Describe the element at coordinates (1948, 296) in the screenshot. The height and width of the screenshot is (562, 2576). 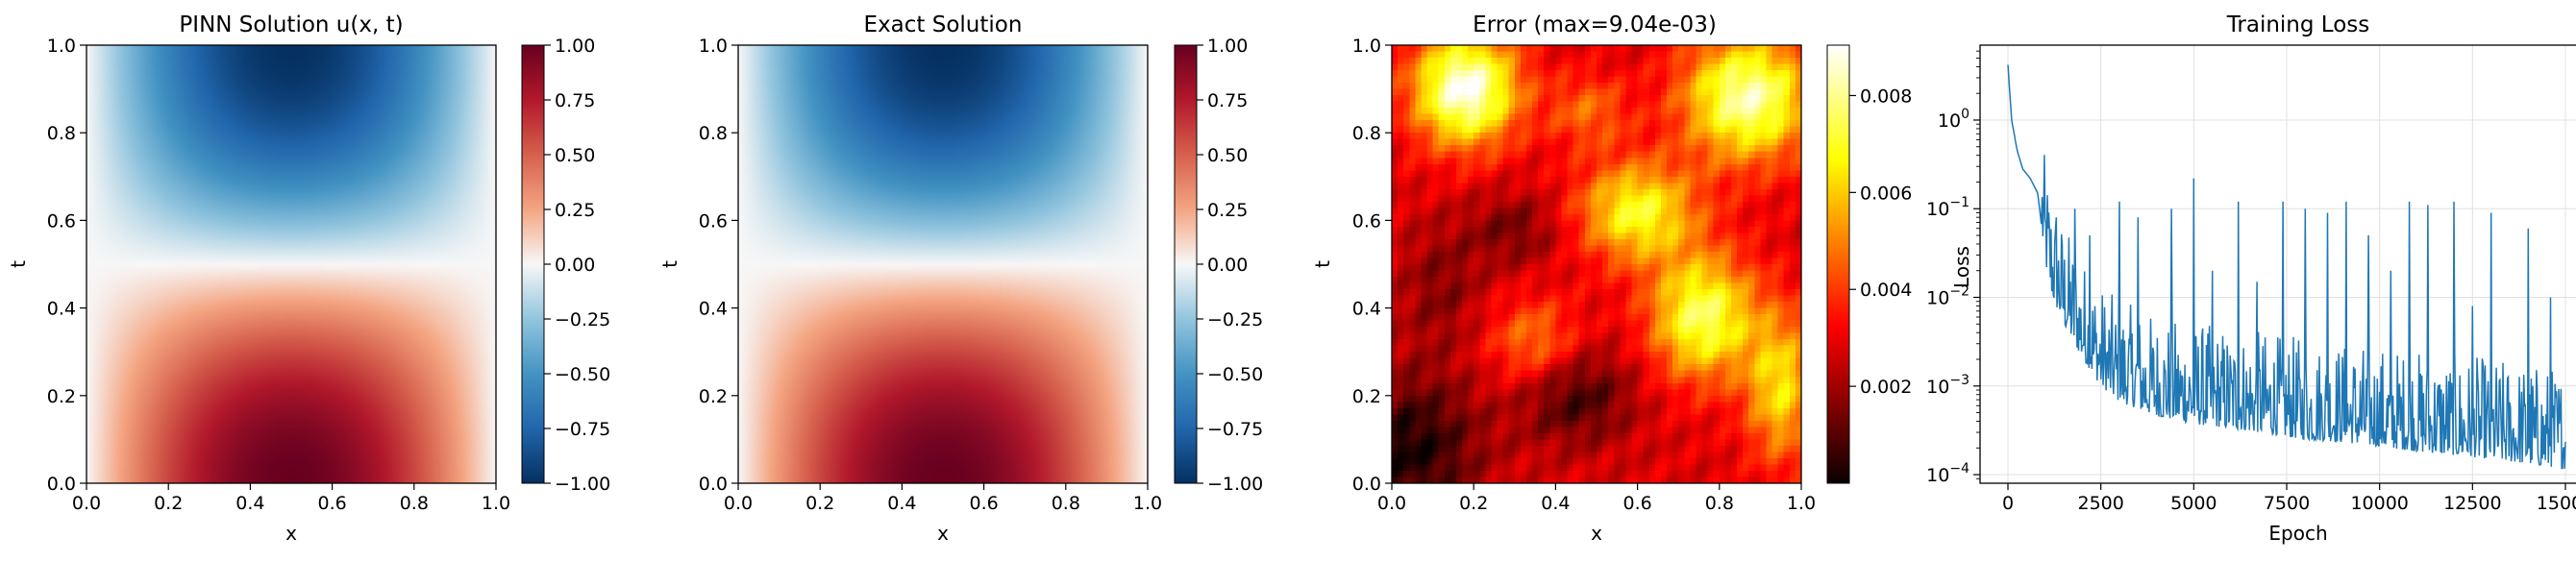
I see `y-tick-label: 10⁻²` at that location.